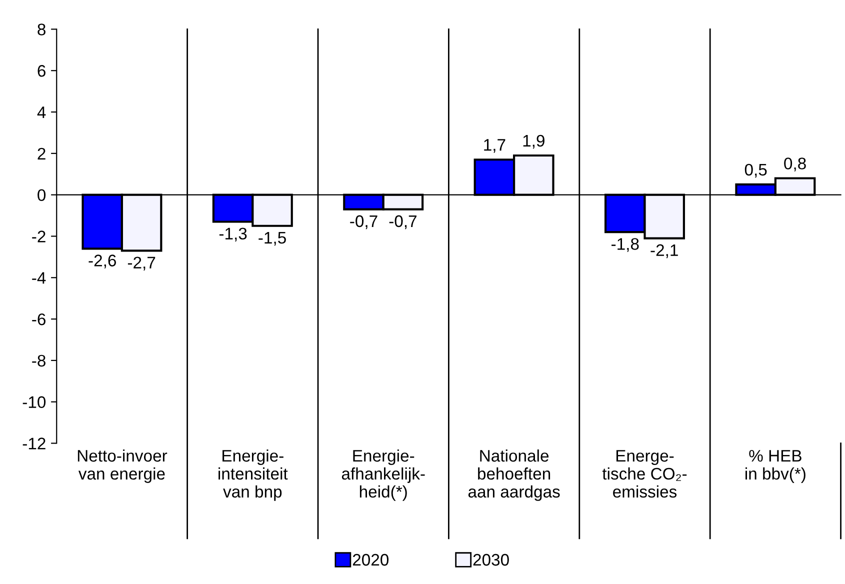 The image size is (845, 584). I want to click on y-tick-label: -8, so click(39, 360).